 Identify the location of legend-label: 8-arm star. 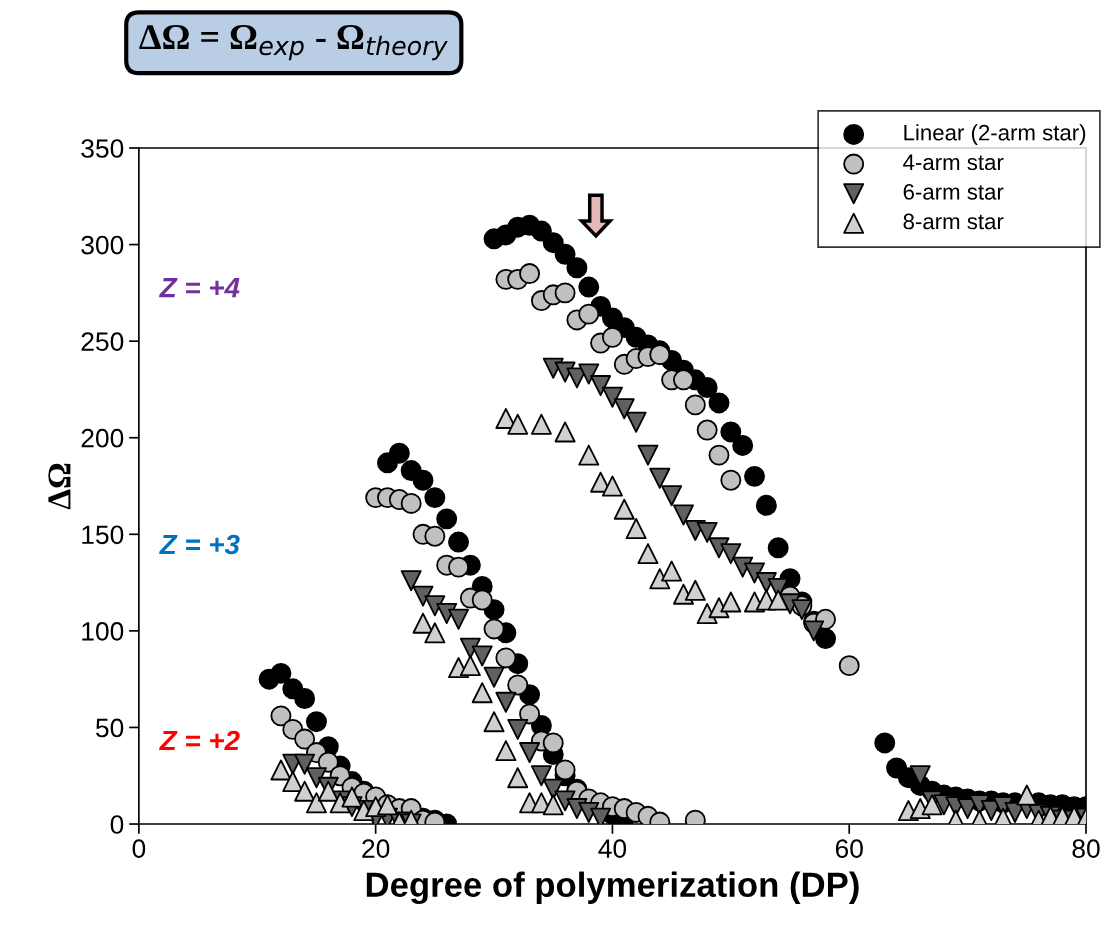
(953, 221).